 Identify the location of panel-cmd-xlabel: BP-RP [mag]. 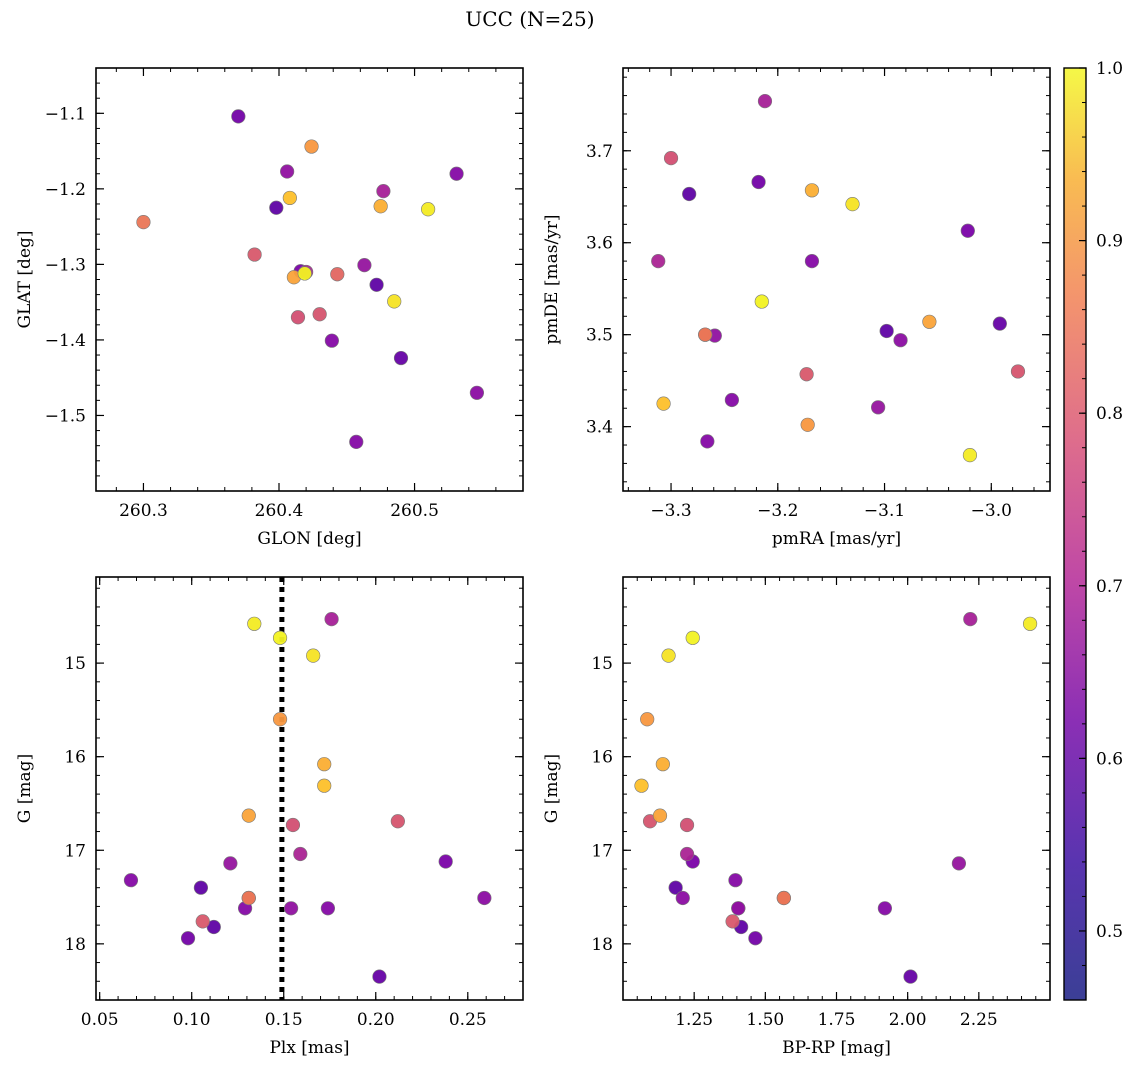
(836, 1048).